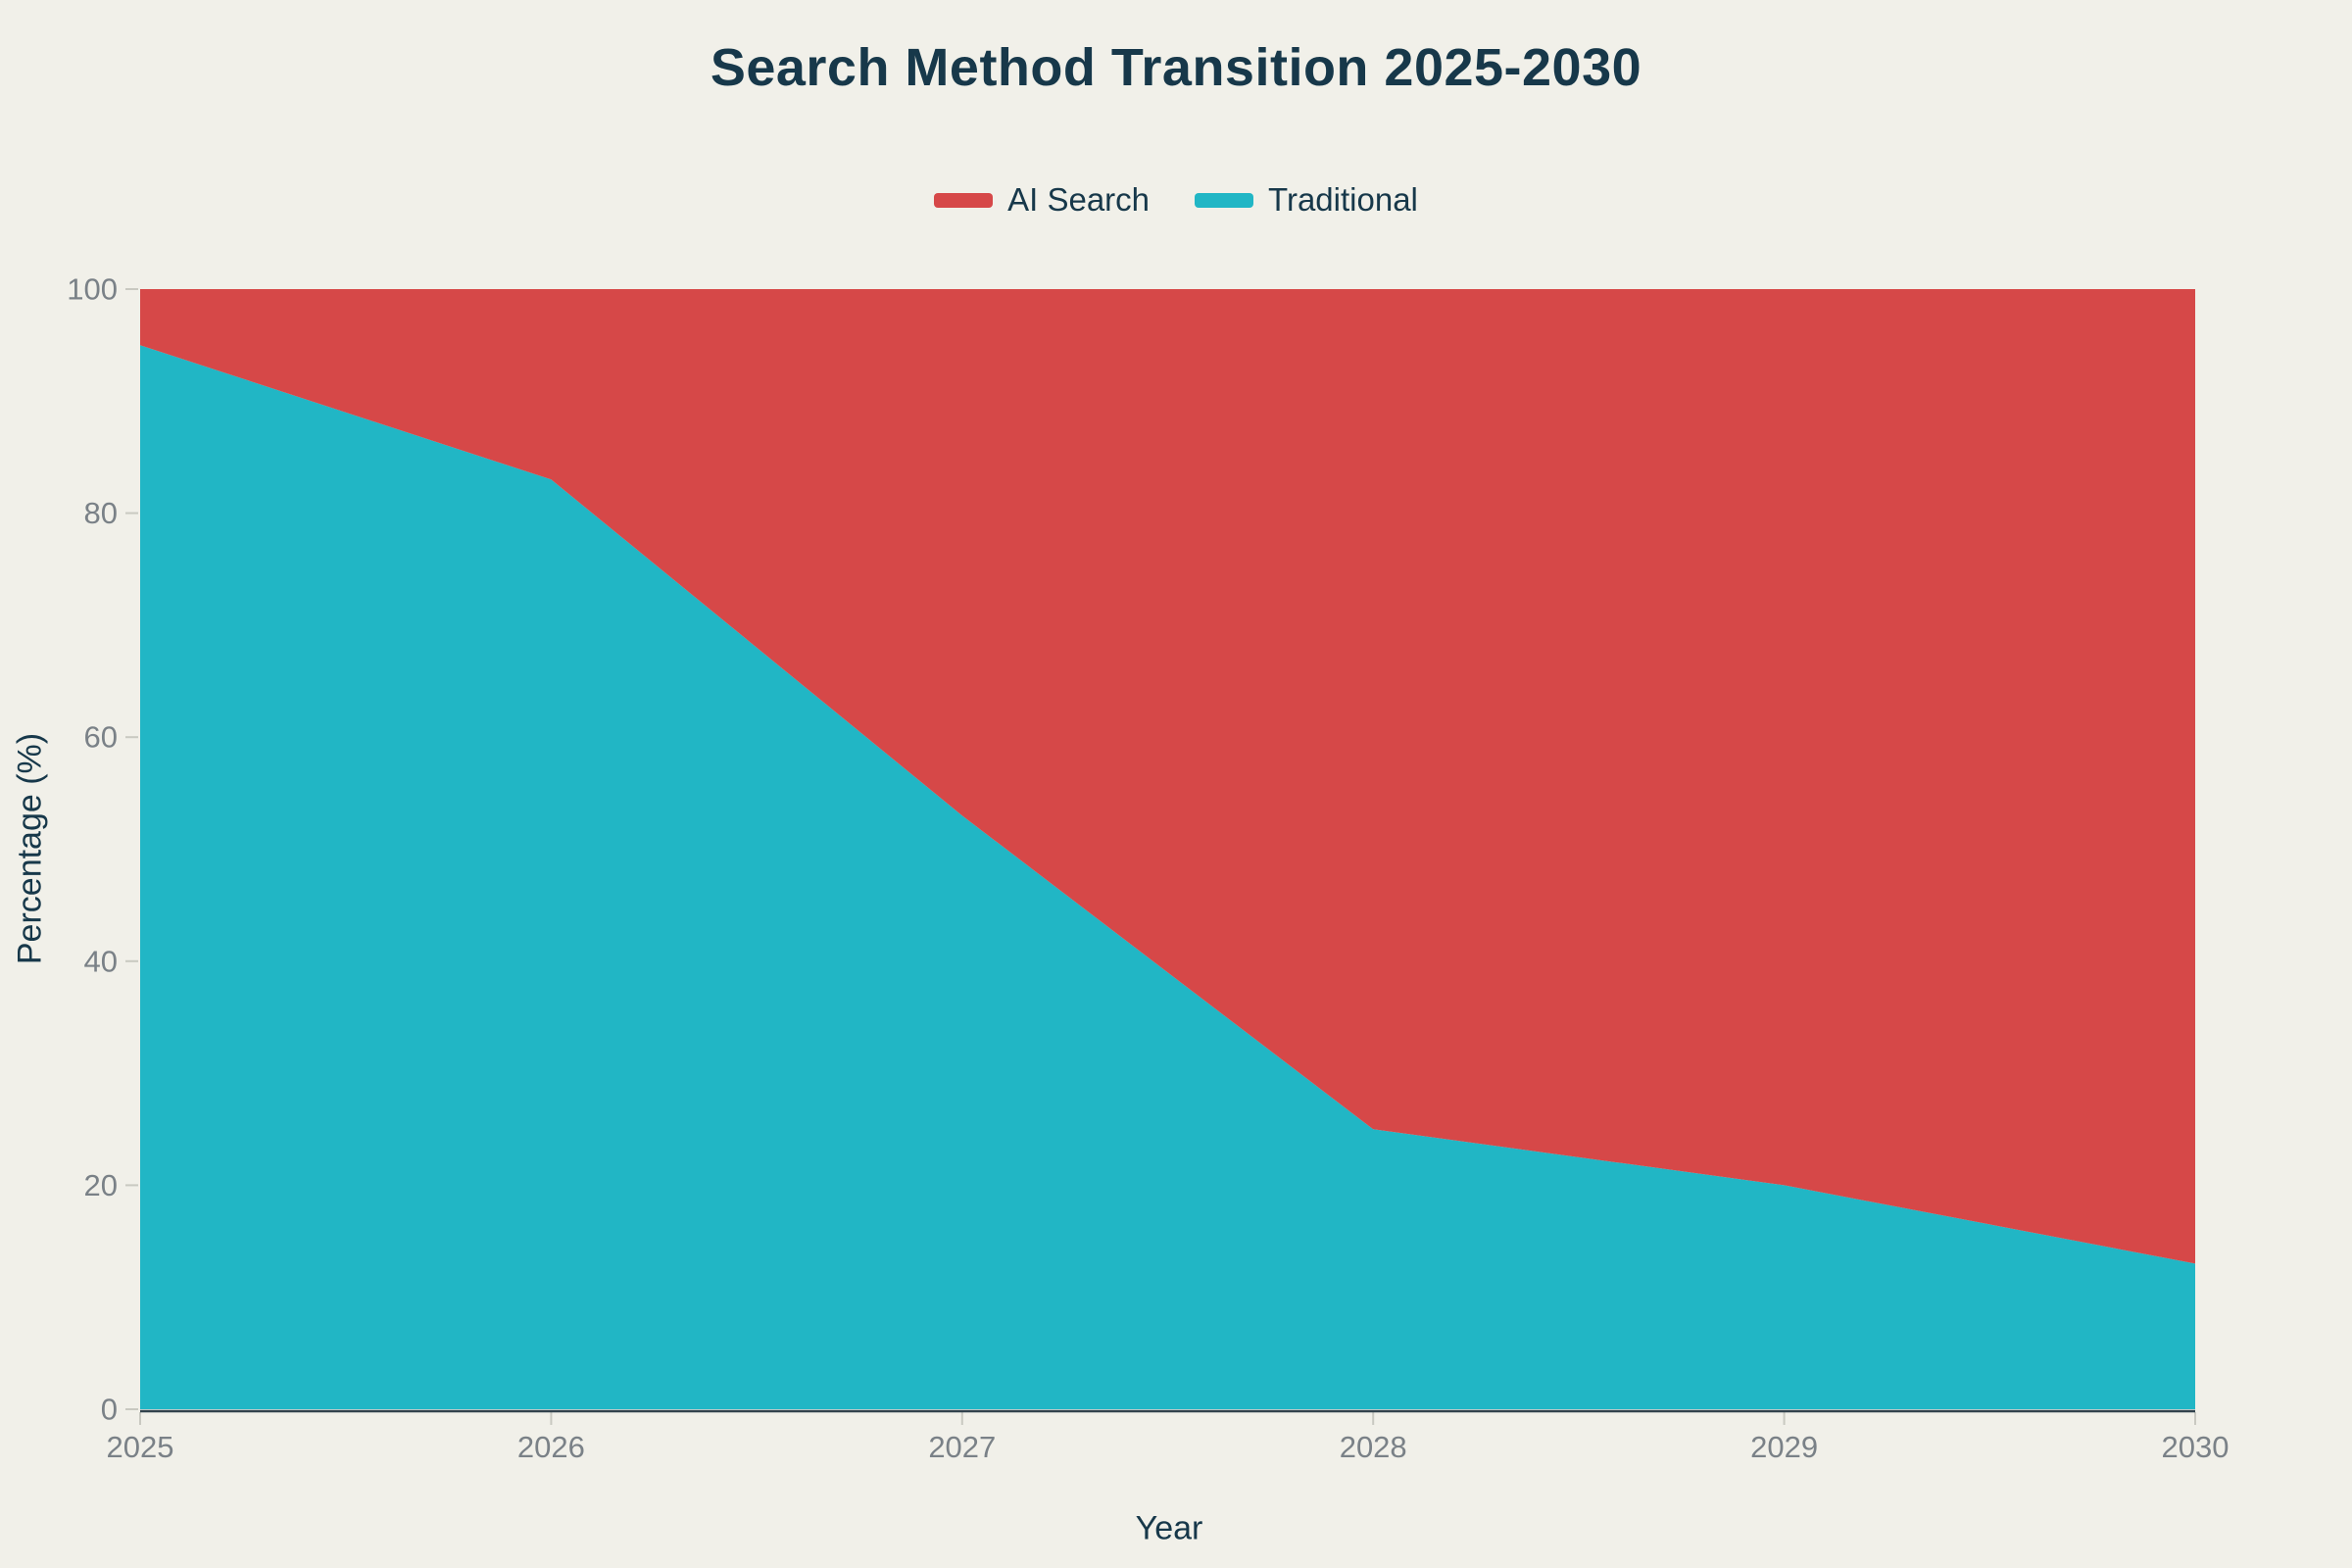  Describe the element at coordinates (962, 1447) in the screenshot. I see `x-tick-label: 2027` at that location.